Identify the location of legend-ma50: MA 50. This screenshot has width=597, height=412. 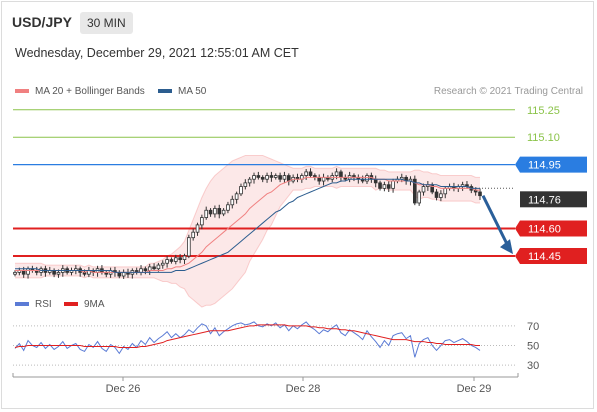
(182, 91).